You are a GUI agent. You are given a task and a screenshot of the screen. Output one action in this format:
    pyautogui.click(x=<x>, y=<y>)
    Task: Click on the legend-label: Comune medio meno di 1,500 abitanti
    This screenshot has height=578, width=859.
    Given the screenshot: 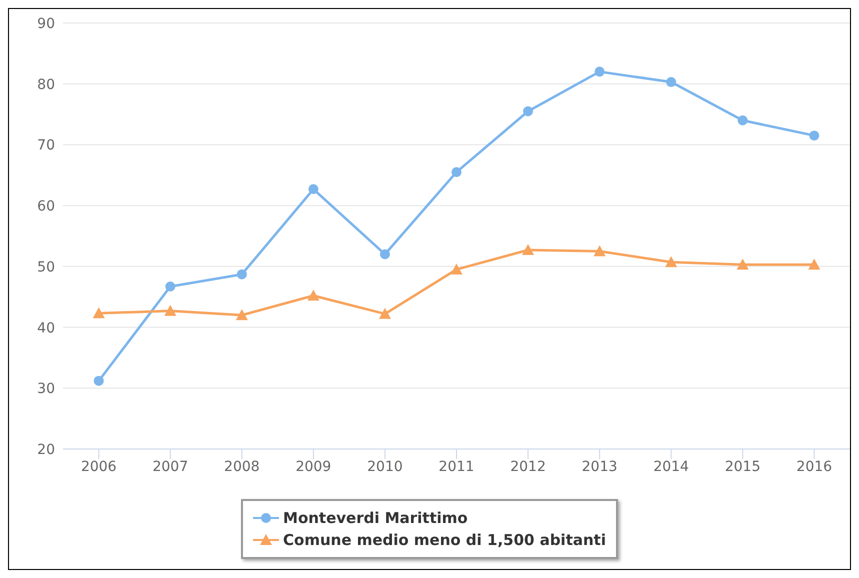 What is the action you would take?
    pyautogui.click(x=444, y=540)
    